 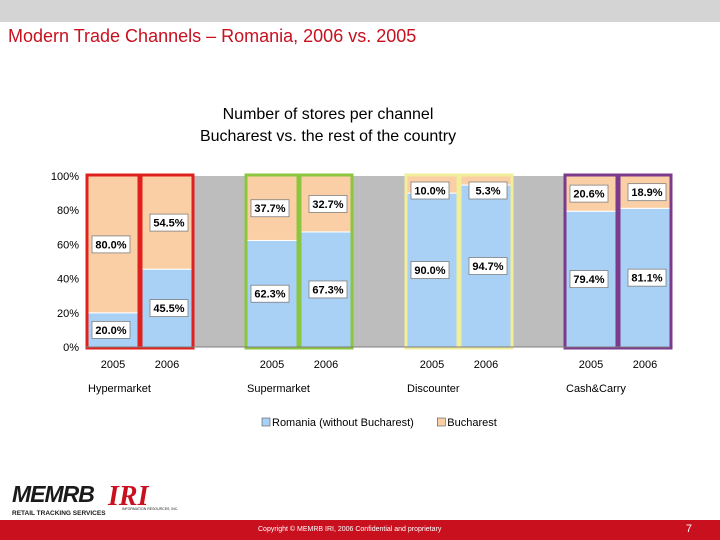 I want to click on data-label-romania: 45.5%, so click(x=168, y=309).